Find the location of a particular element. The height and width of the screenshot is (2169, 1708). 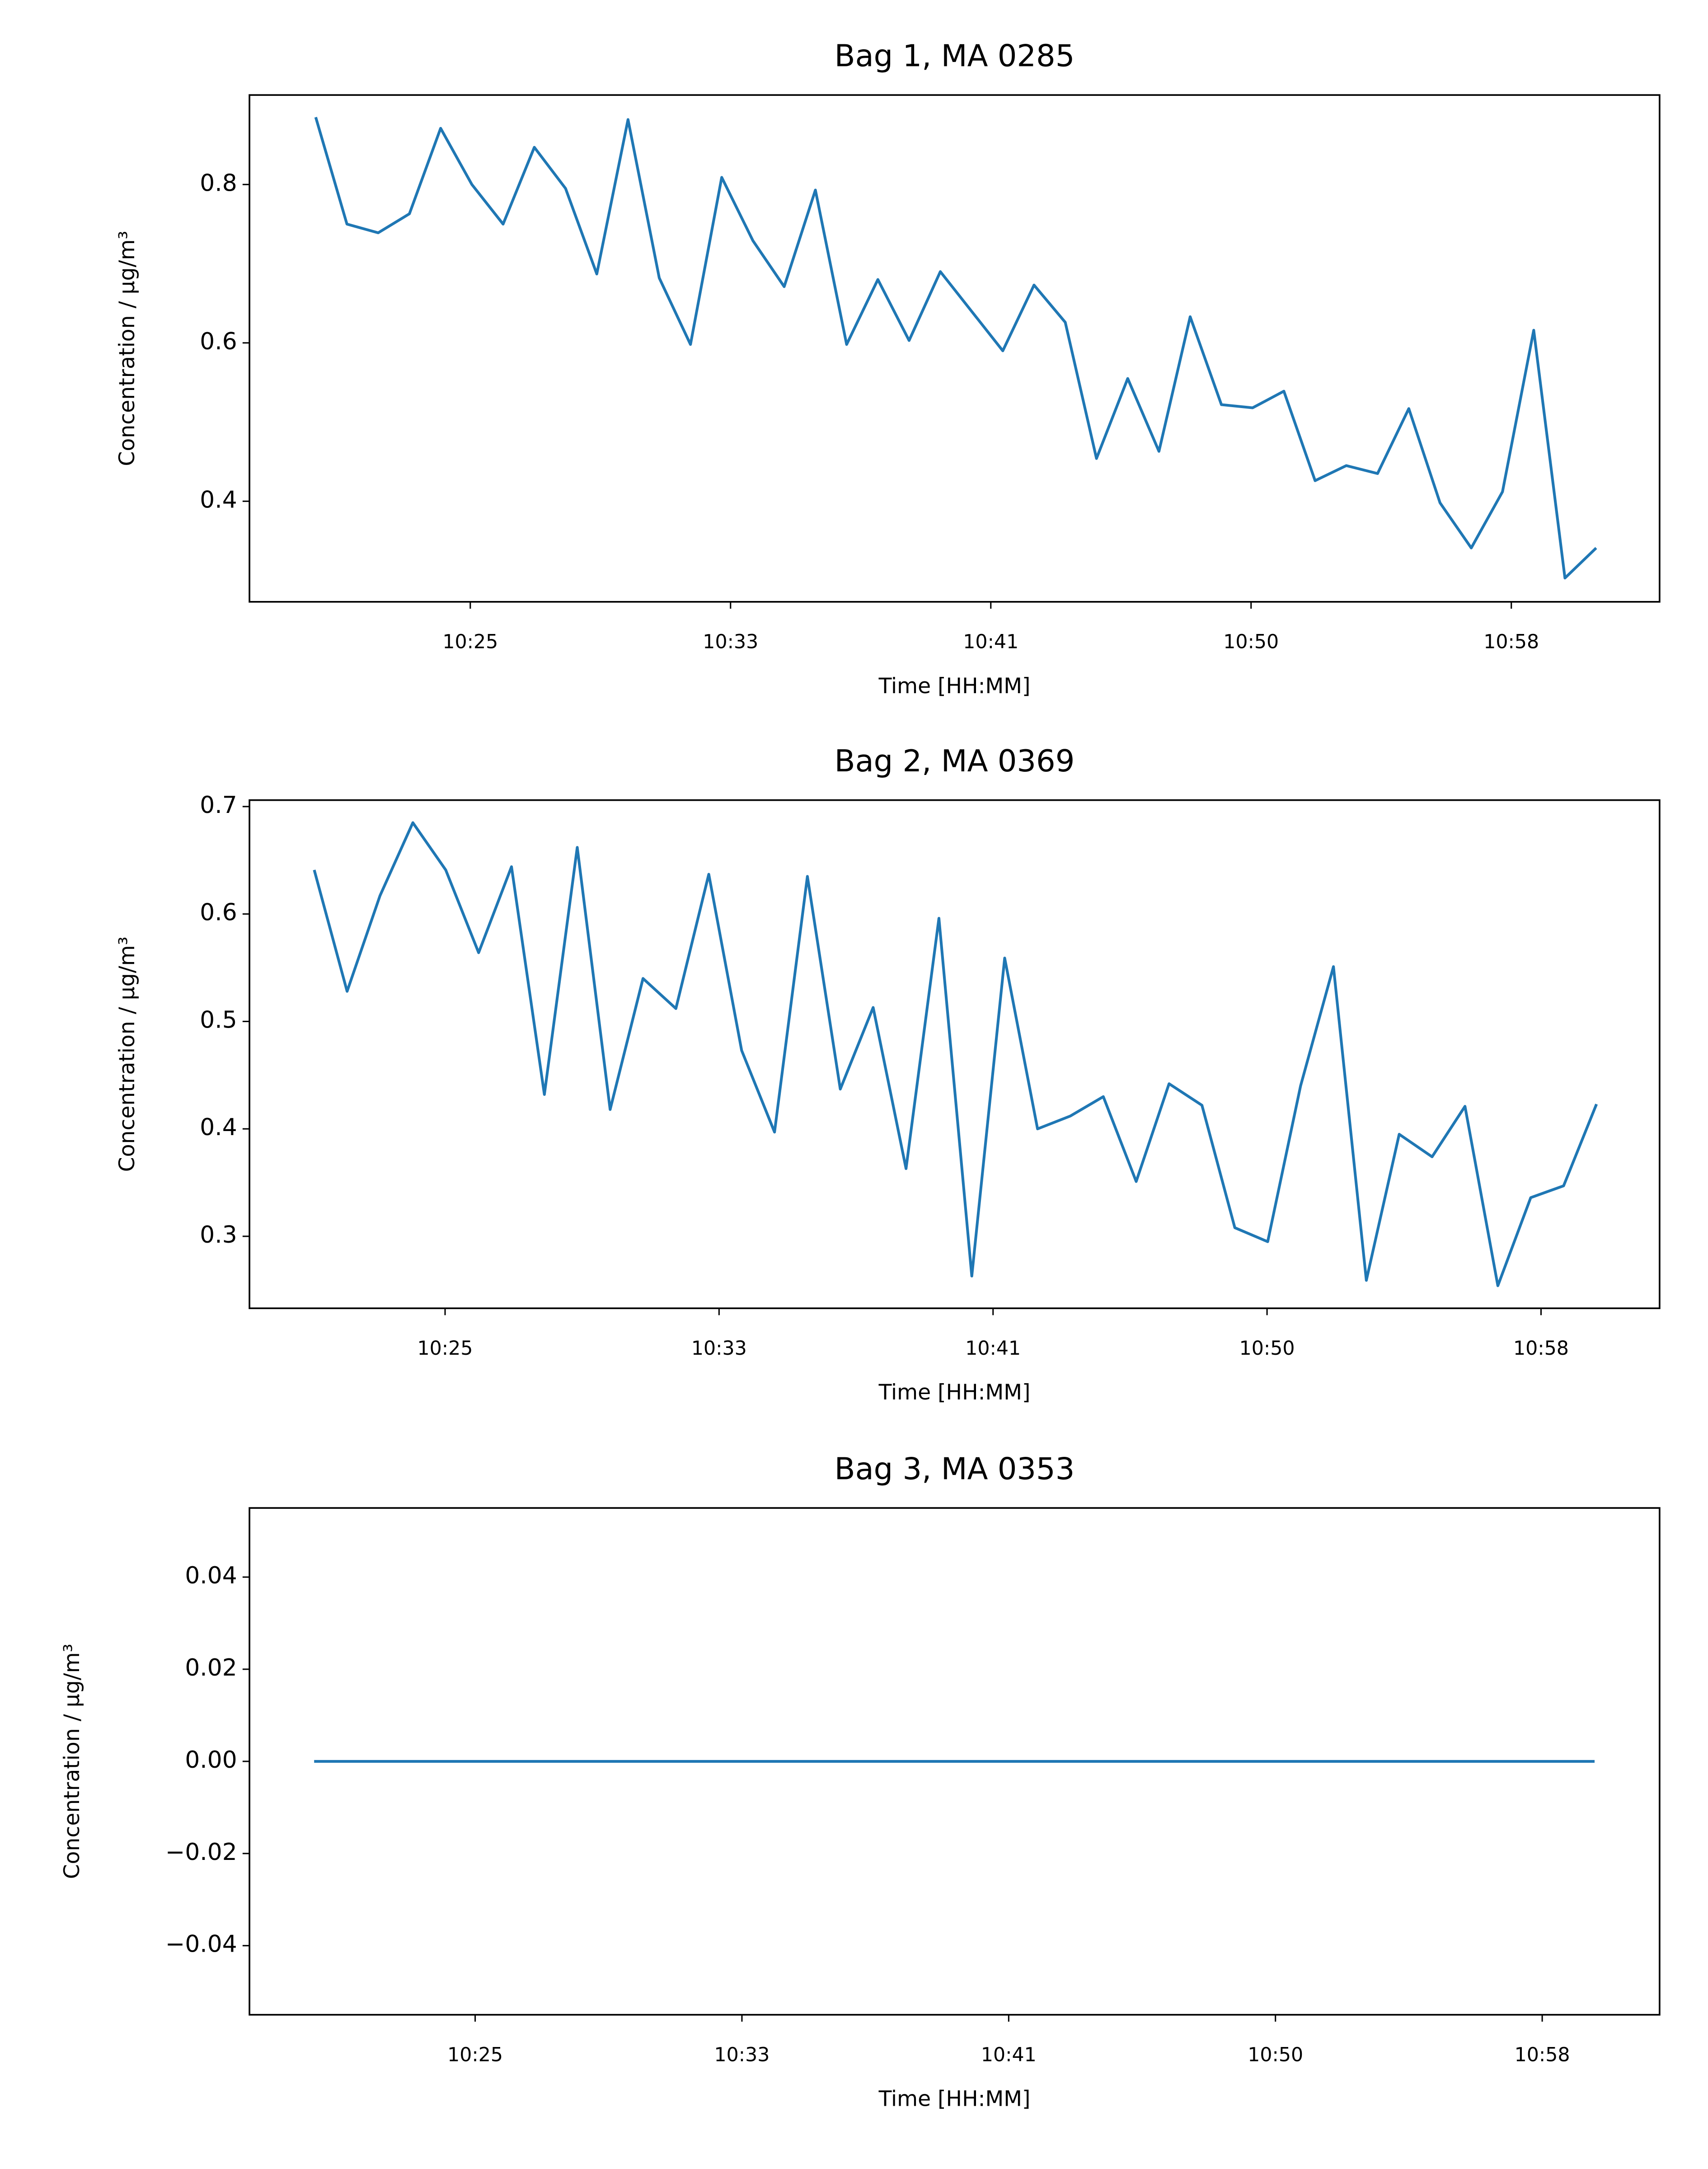

chart-title: Bag 1, MA 0285 is located at coordinates (955, 56).